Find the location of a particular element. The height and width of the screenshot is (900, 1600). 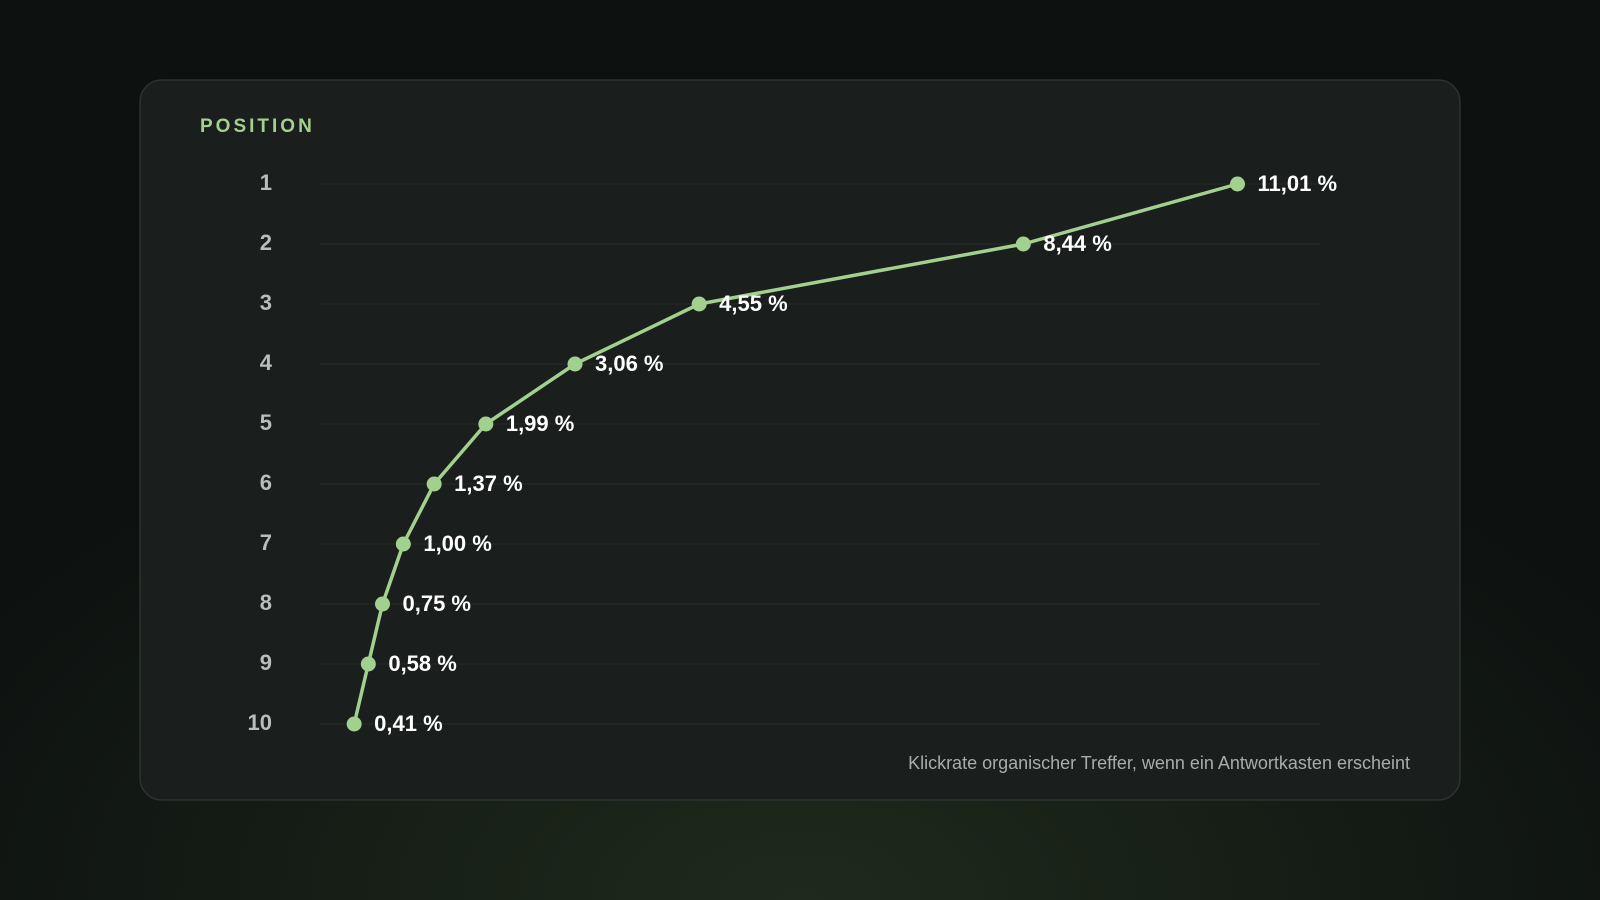

y-tick-label: 5 is located at coordinates (266, 422).